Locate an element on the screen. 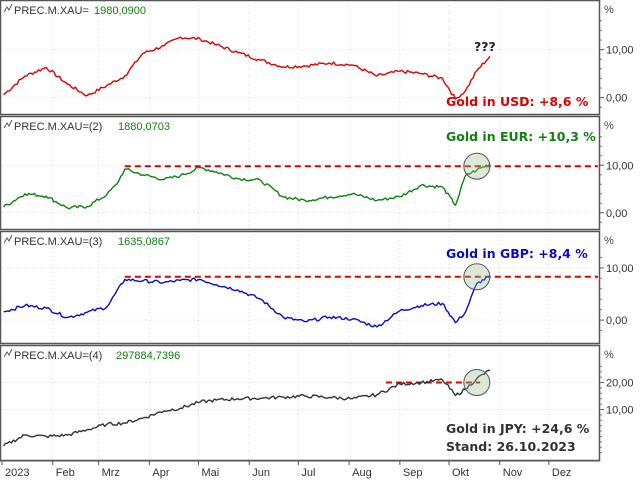 The height and width of the screenshot is (480, 640). x-tick-label: Nov is located at coordinates (513, 473).